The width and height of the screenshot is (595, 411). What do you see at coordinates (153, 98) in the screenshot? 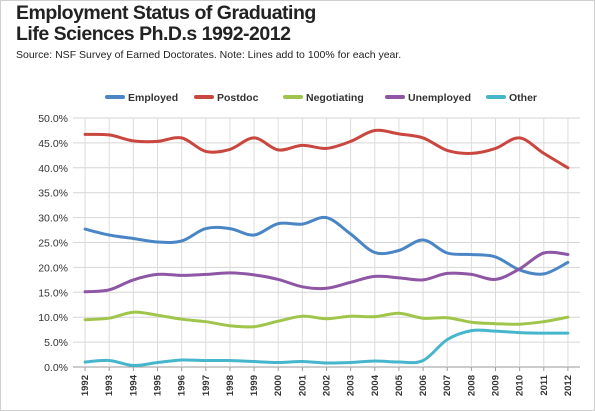
I see `legend-label-employed: Employed` at bounding box center [153, 98].